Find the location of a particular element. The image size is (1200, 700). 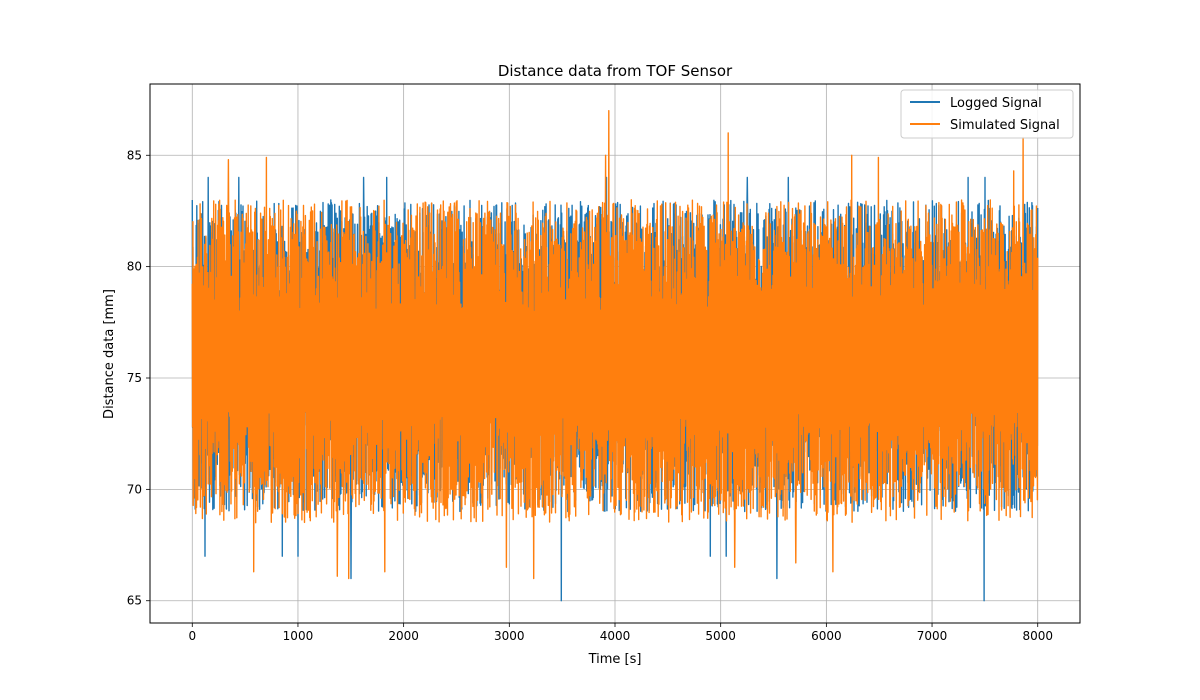

x-tick-label: 7000 is located at coordinates (932, 636).